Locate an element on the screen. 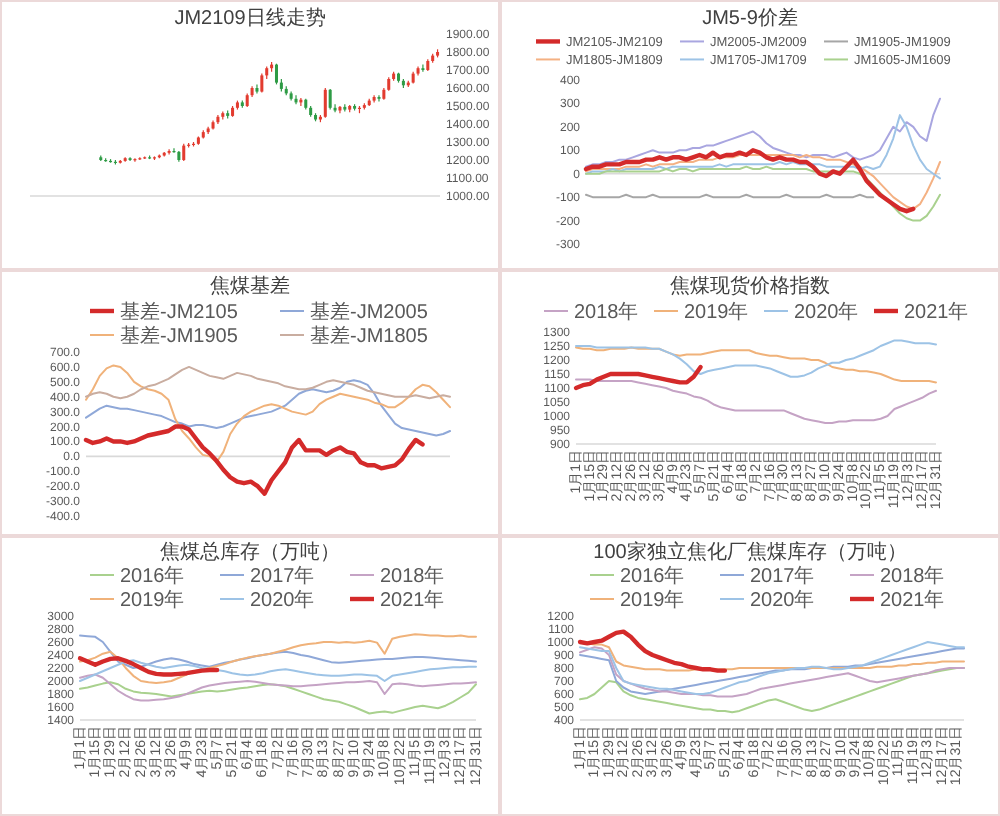 The height and width of the screenshot is (816, 1000). legend-label: 基差-JM1805 is located at coordinates (369, 336).